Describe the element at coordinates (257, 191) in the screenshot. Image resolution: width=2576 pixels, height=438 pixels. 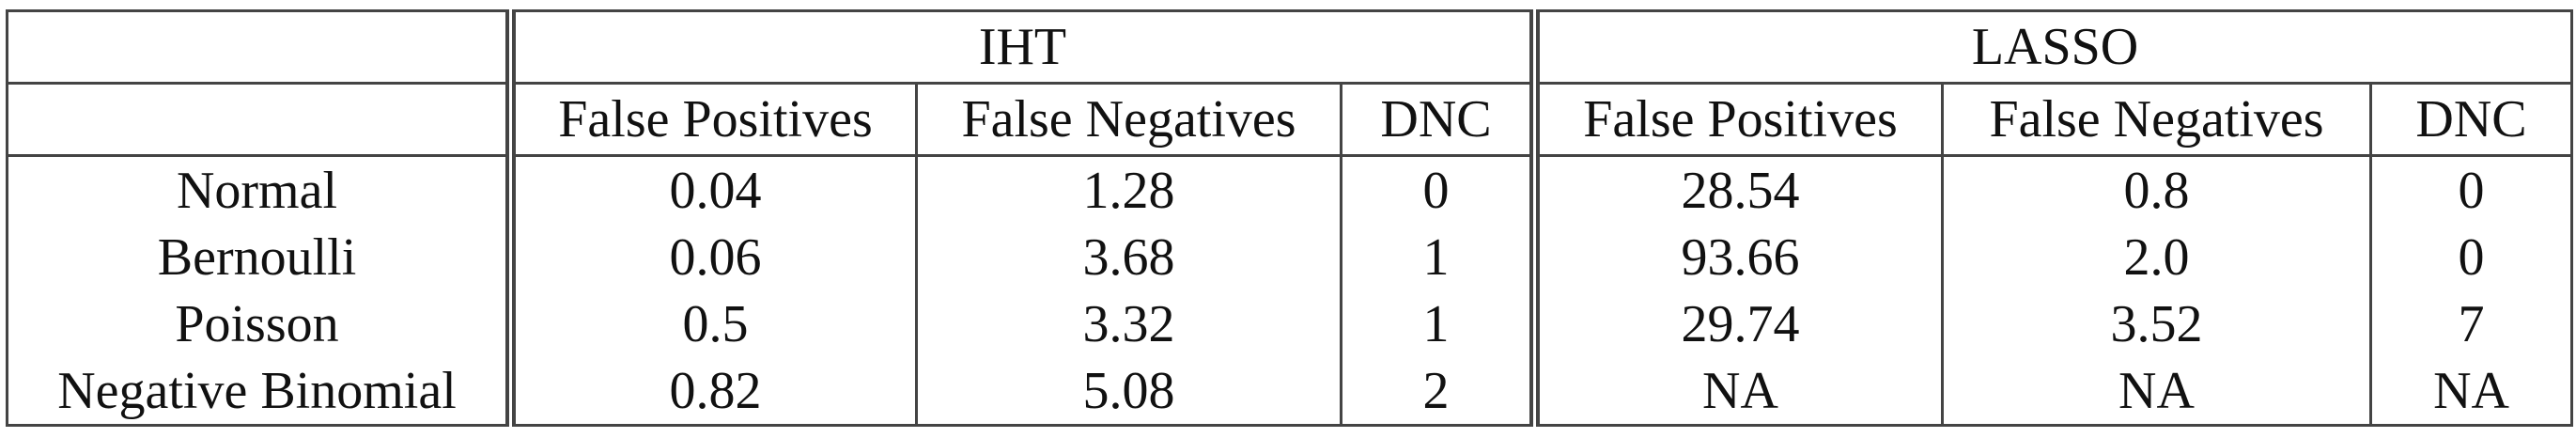
I see `row-label: Normal` at that location.